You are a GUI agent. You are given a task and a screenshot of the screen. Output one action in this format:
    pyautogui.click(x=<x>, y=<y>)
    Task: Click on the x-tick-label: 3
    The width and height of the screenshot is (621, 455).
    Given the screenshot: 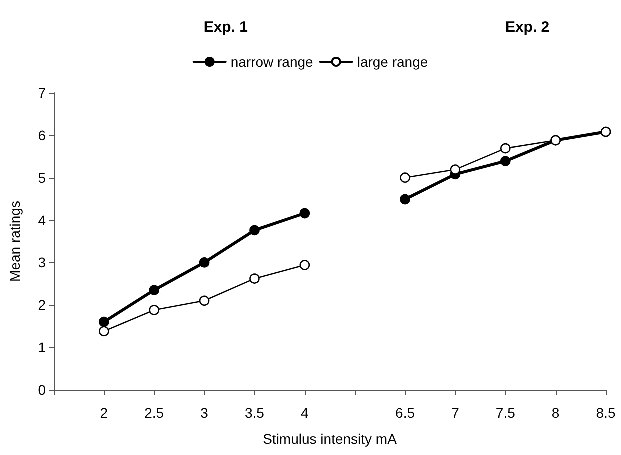 What is the action you would take?
    pyautogui.click(x=204, y=413)
    